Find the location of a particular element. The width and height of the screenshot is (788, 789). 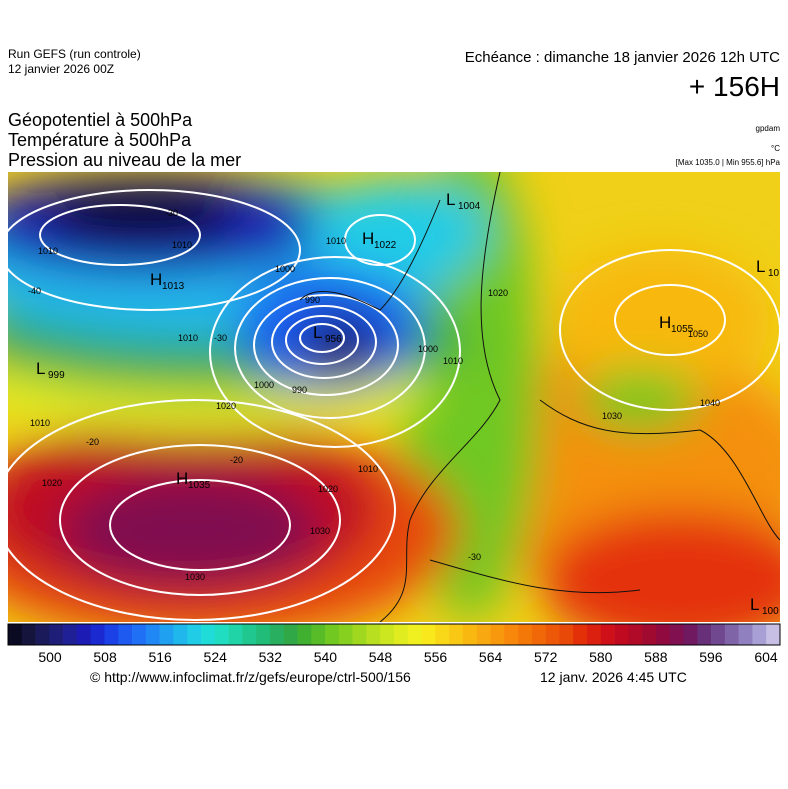

pressure-center-value: 10 is located at coordinates (774, 273).